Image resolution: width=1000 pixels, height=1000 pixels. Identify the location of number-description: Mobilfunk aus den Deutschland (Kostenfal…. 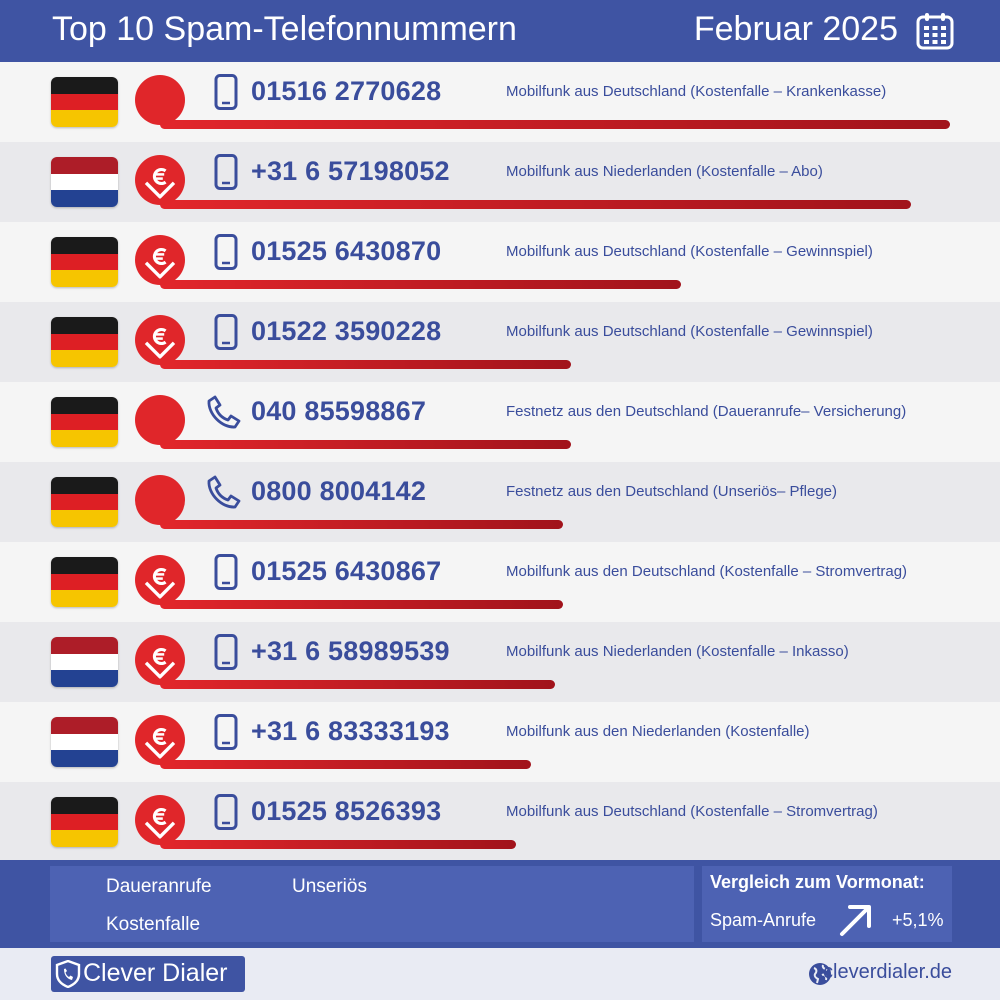
(707, 571).